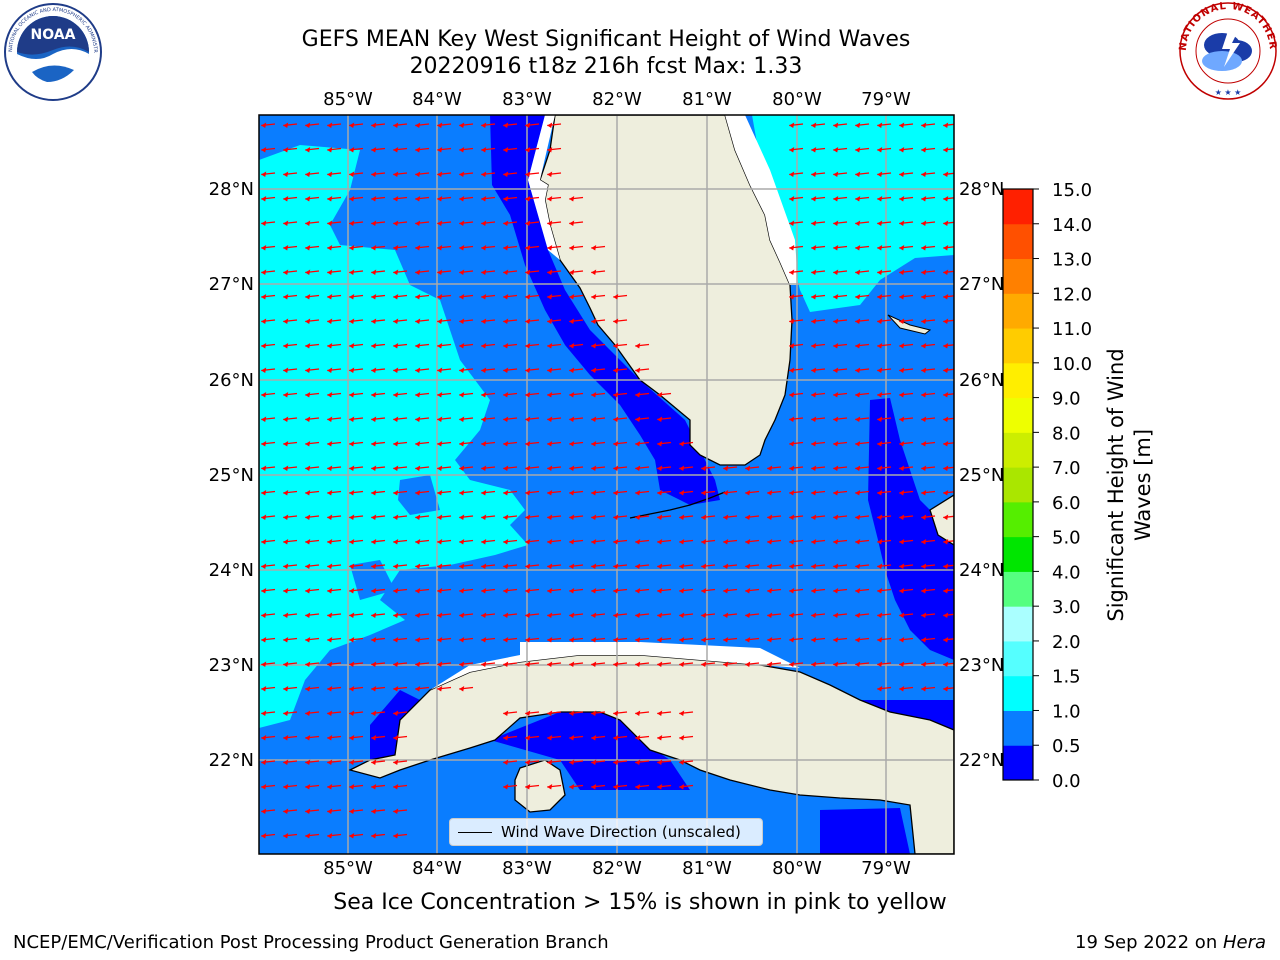 The width and height of the screenshot is (1280, 960). What do you see at coordinates (911, 529) in the screenshot?
I see `ocean-blue-bahamas` at bounding box center [911, 529].